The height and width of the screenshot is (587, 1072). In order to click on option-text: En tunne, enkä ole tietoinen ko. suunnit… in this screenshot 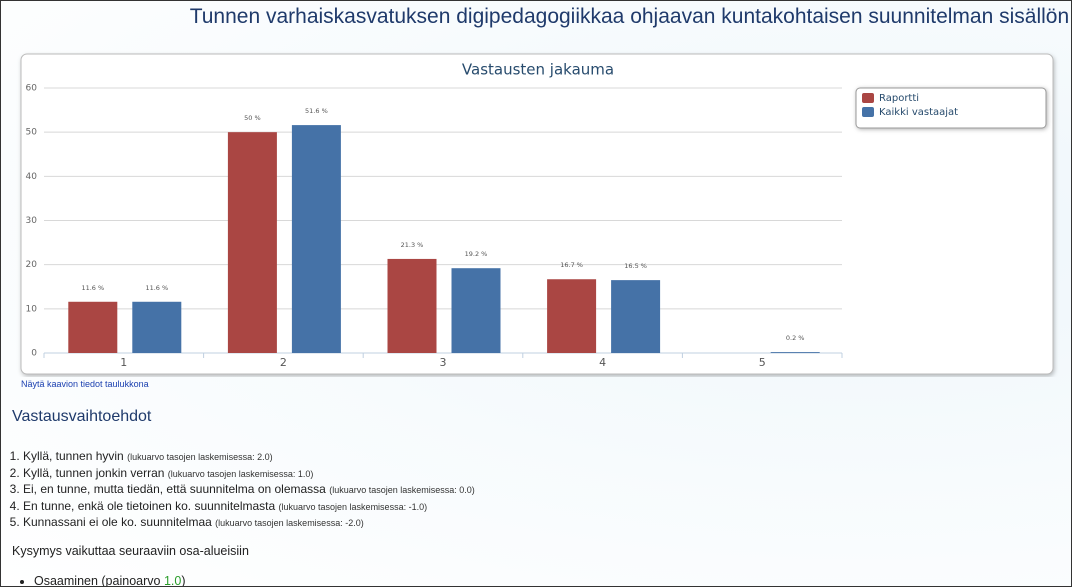, I will do `click(149, 505)`.